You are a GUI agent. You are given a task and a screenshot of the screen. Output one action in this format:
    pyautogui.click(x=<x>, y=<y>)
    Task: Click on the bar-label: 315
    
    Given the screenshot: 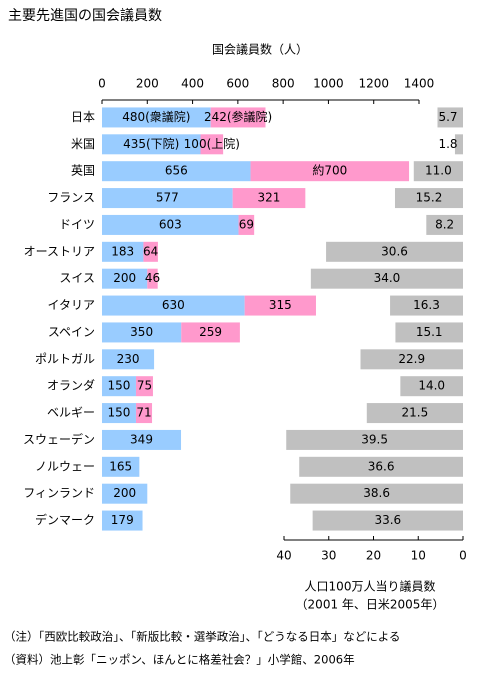 What is the action you would take?
    pyautogui.click(x=280, y=305)
    